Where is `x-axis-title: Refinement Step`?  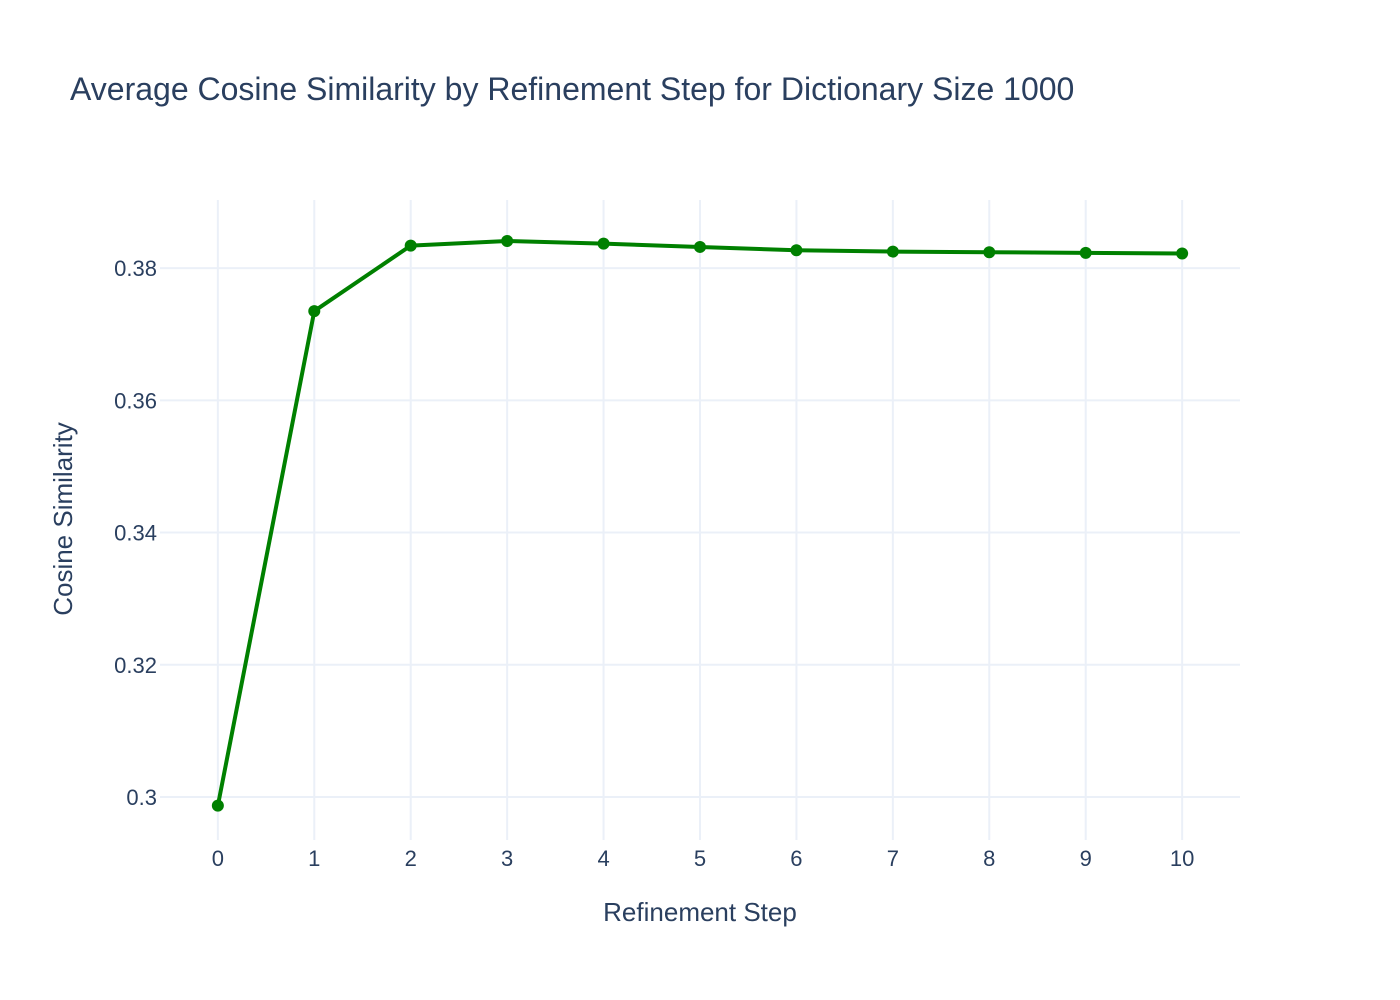
x-axis-title: Refinement Step is located at coordinates (700, 912).